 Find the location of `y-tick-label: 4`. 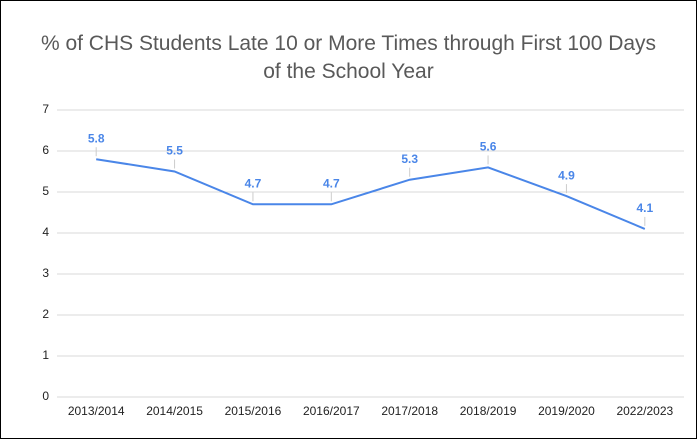

y-tick-label: 4 is located at coordinates (45, 232).